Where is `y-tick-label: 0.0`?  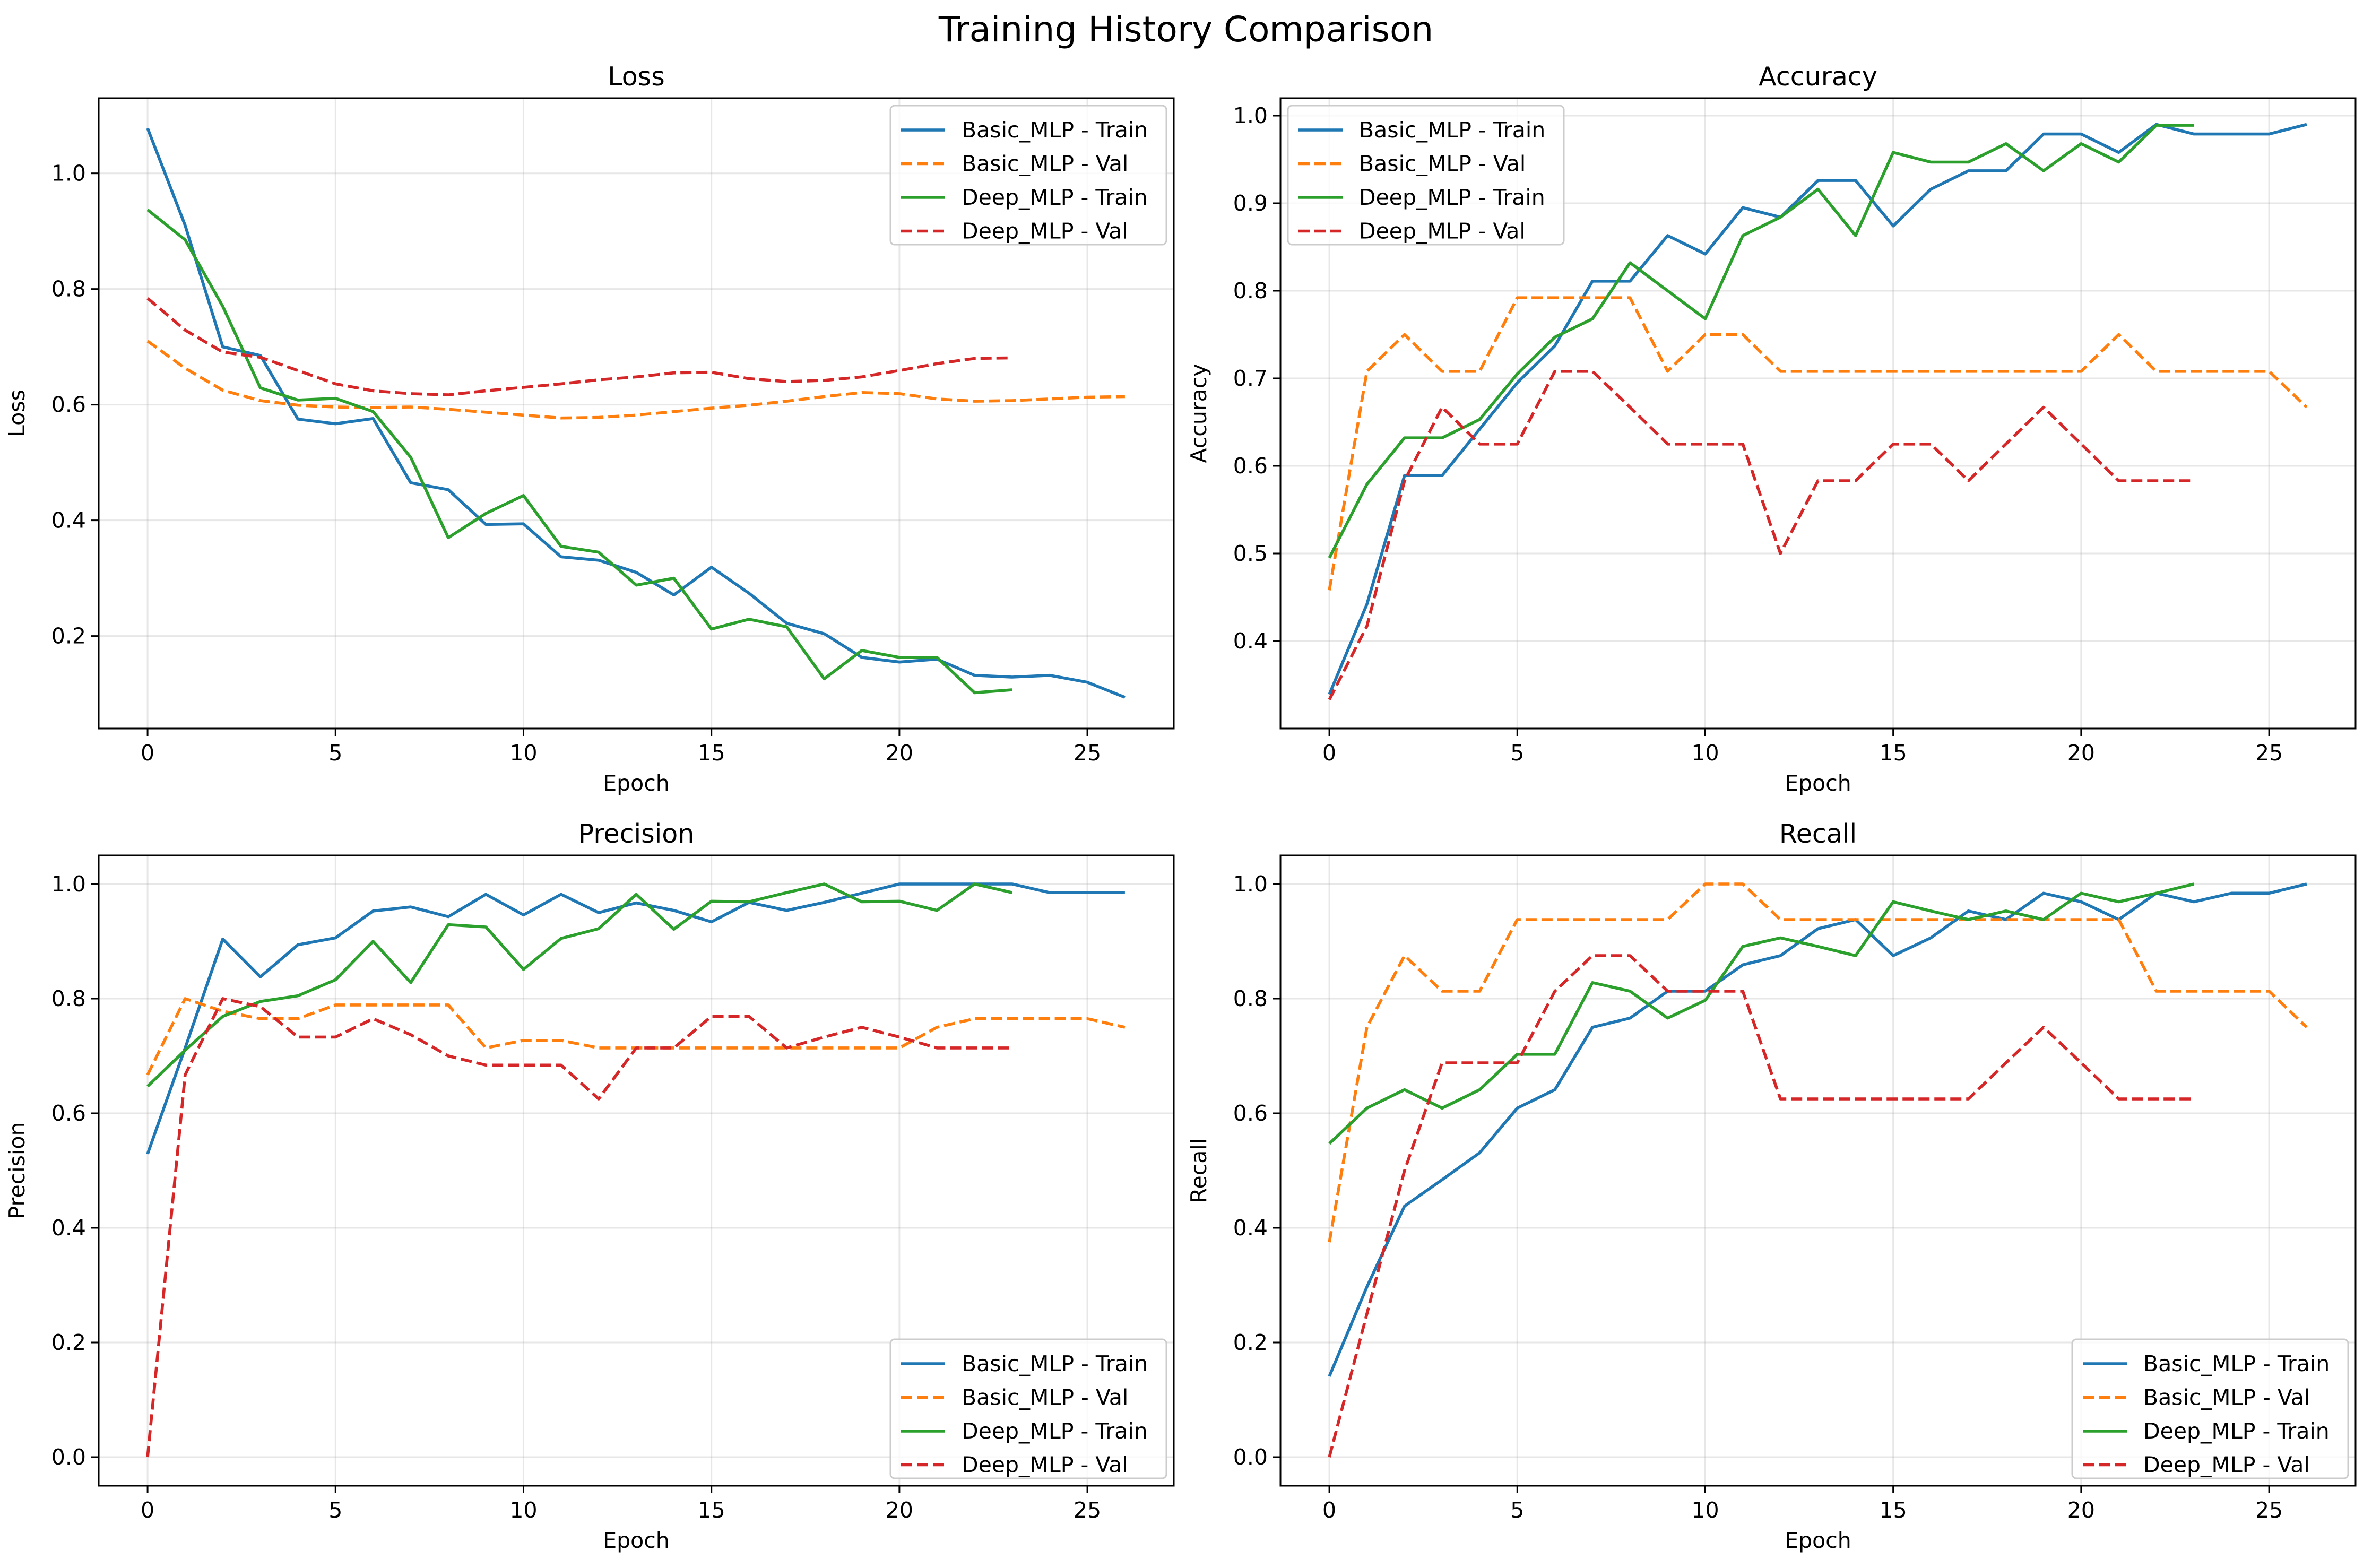
y-tick-label: 0.0 is located at coordinates (1250, 1457).